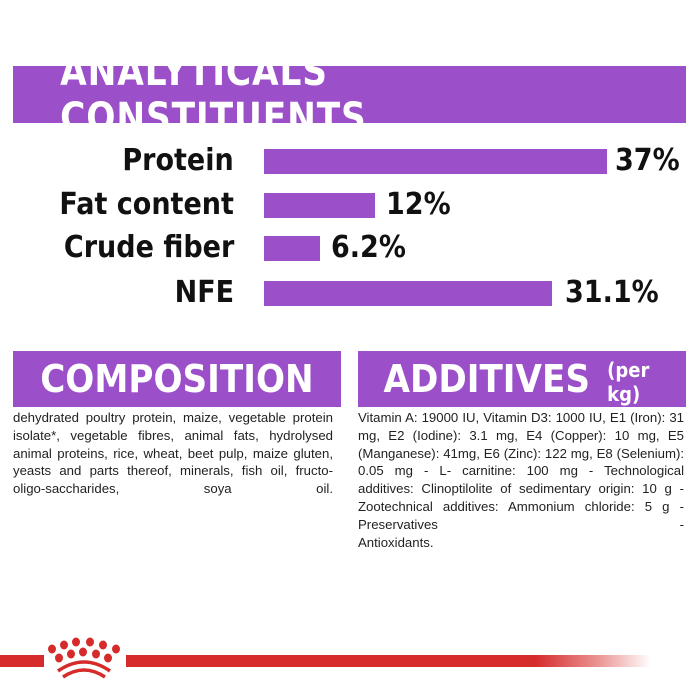  I want to click on additives-title: ADDITIVES, so click(486, 379).